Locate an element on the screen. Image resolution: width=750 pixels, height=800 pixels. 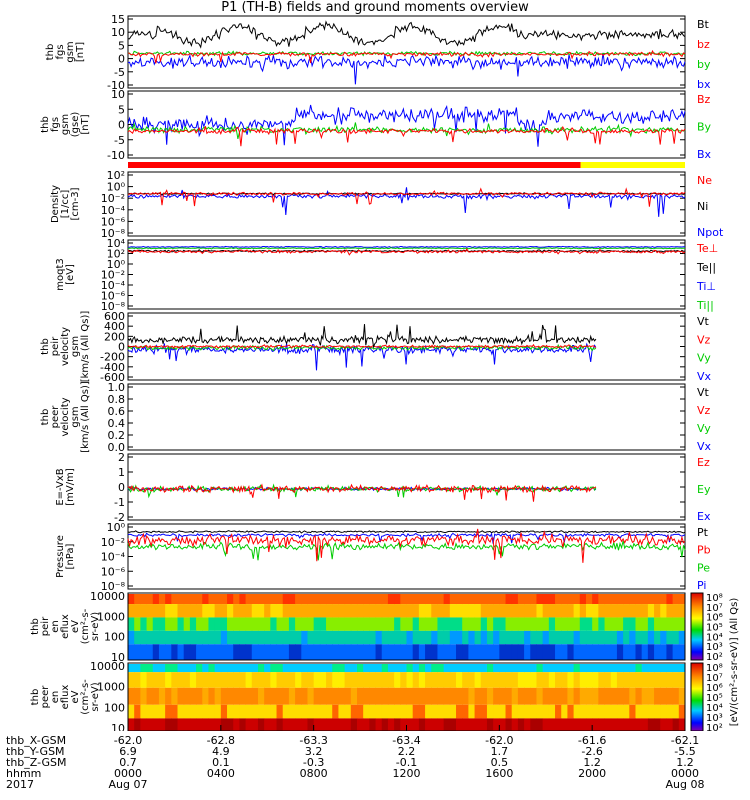
y-tick-label: -10 is located at coordinates (116, 85).